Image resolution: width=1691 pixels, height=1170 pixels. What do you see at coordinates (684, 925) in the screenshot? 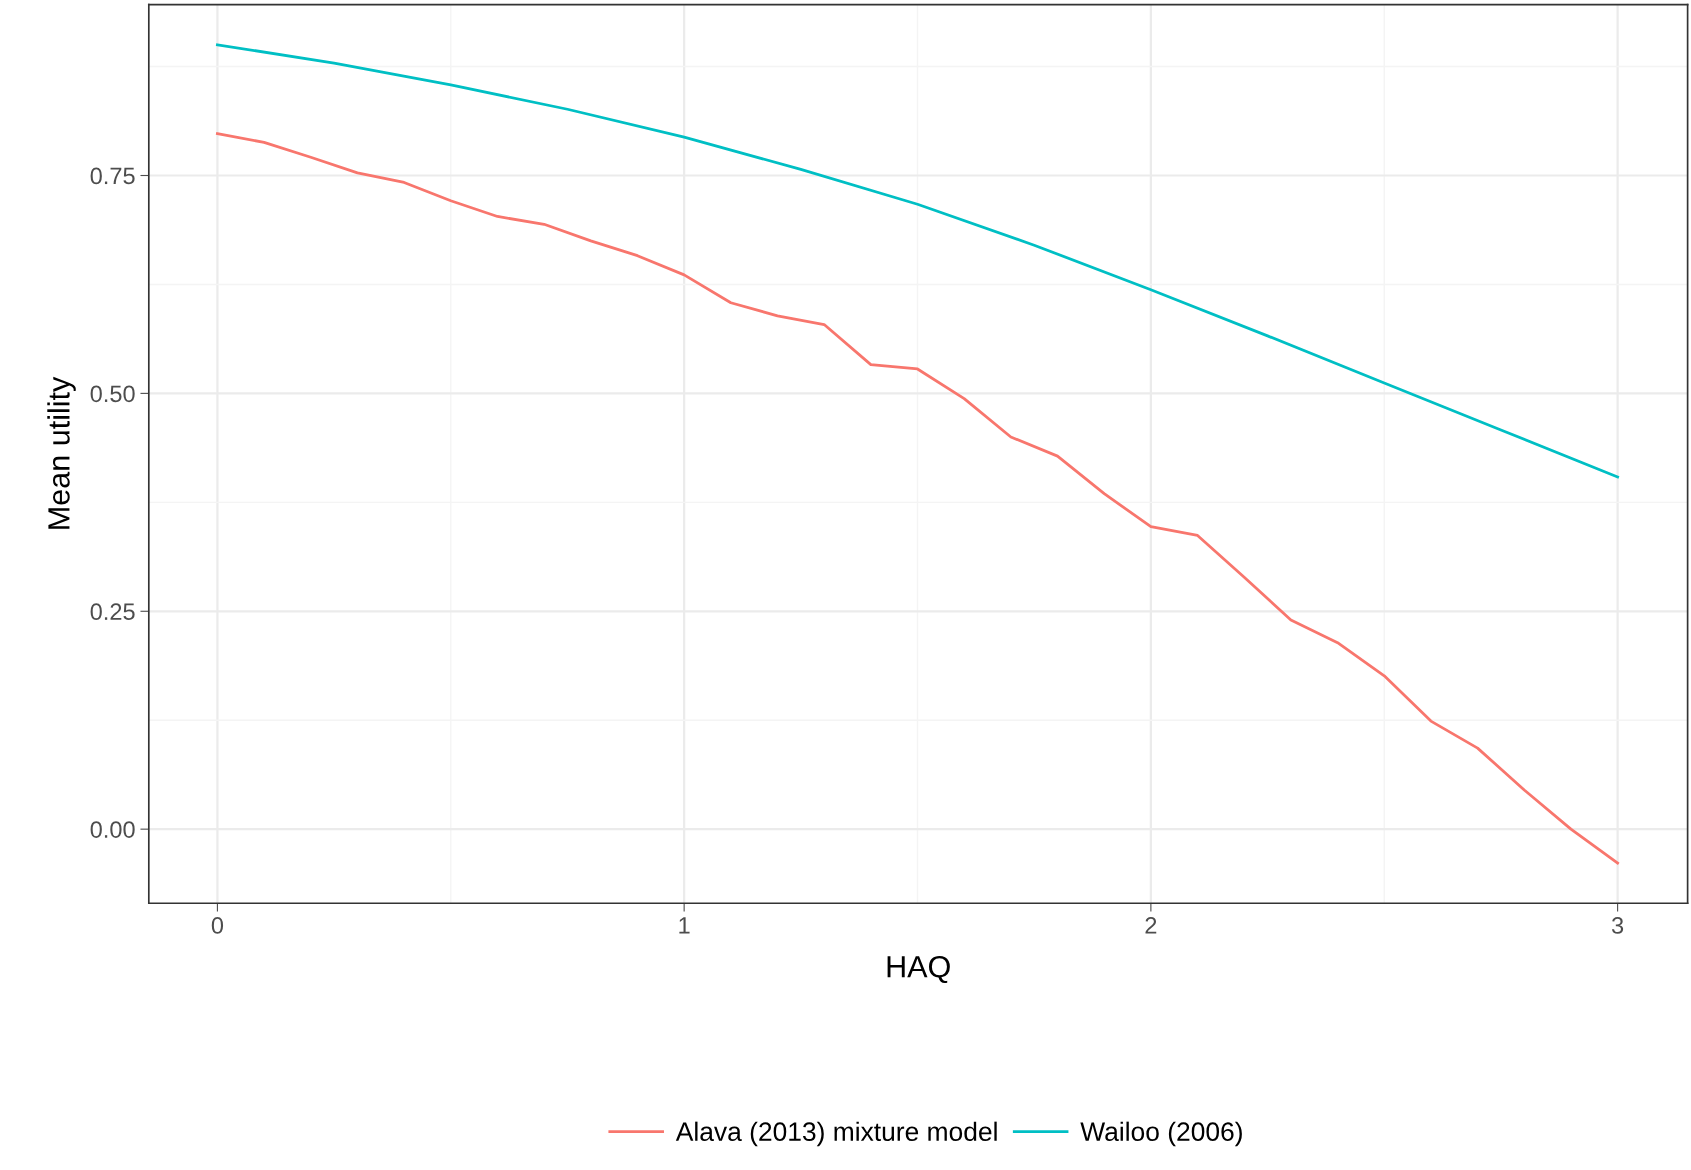
I see `x-tick-label: 1` at bounding box center [684, 925].